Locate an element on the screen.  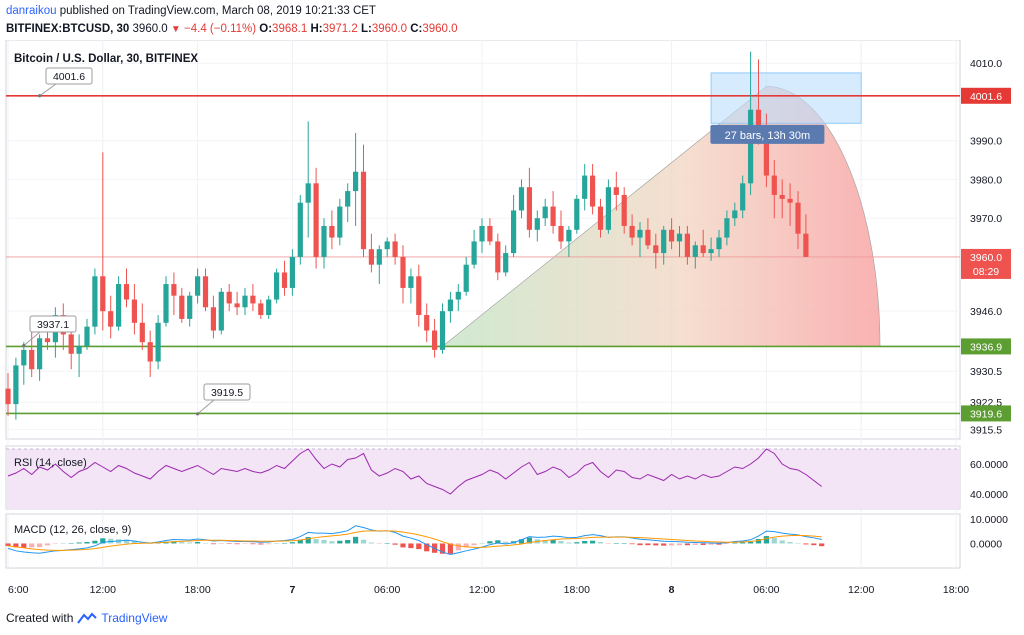
author-link: danraikou is located at coordinates (31, 11).